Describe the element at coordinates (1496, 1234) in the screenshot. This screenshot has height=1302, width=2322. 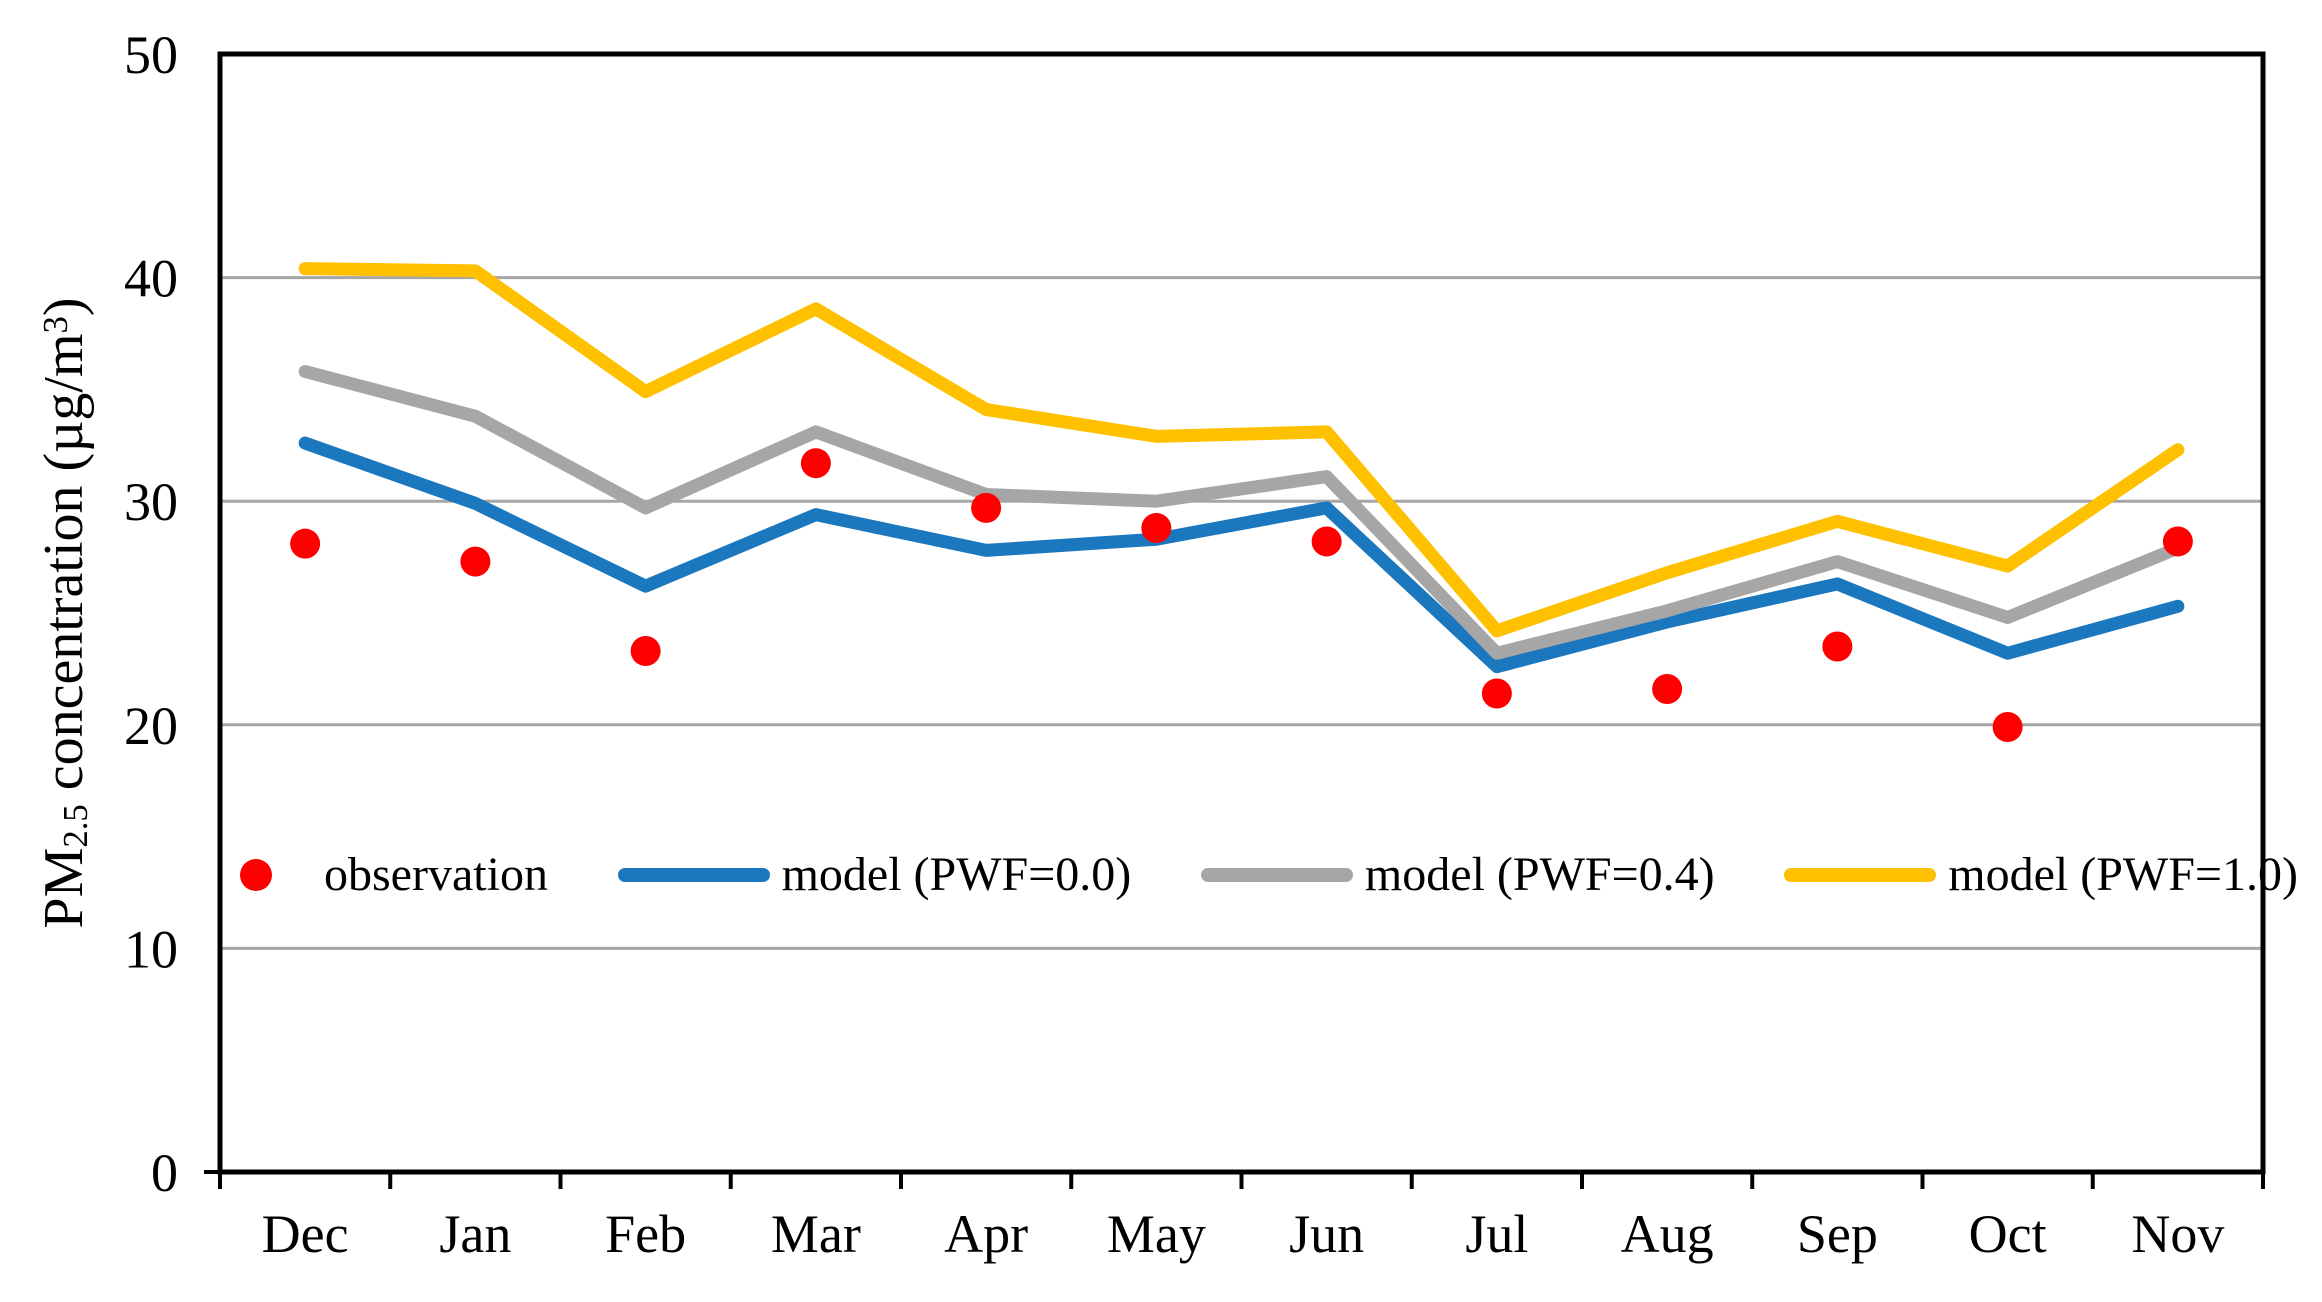
I see `x-tick-label-jul: Jul` at that location.